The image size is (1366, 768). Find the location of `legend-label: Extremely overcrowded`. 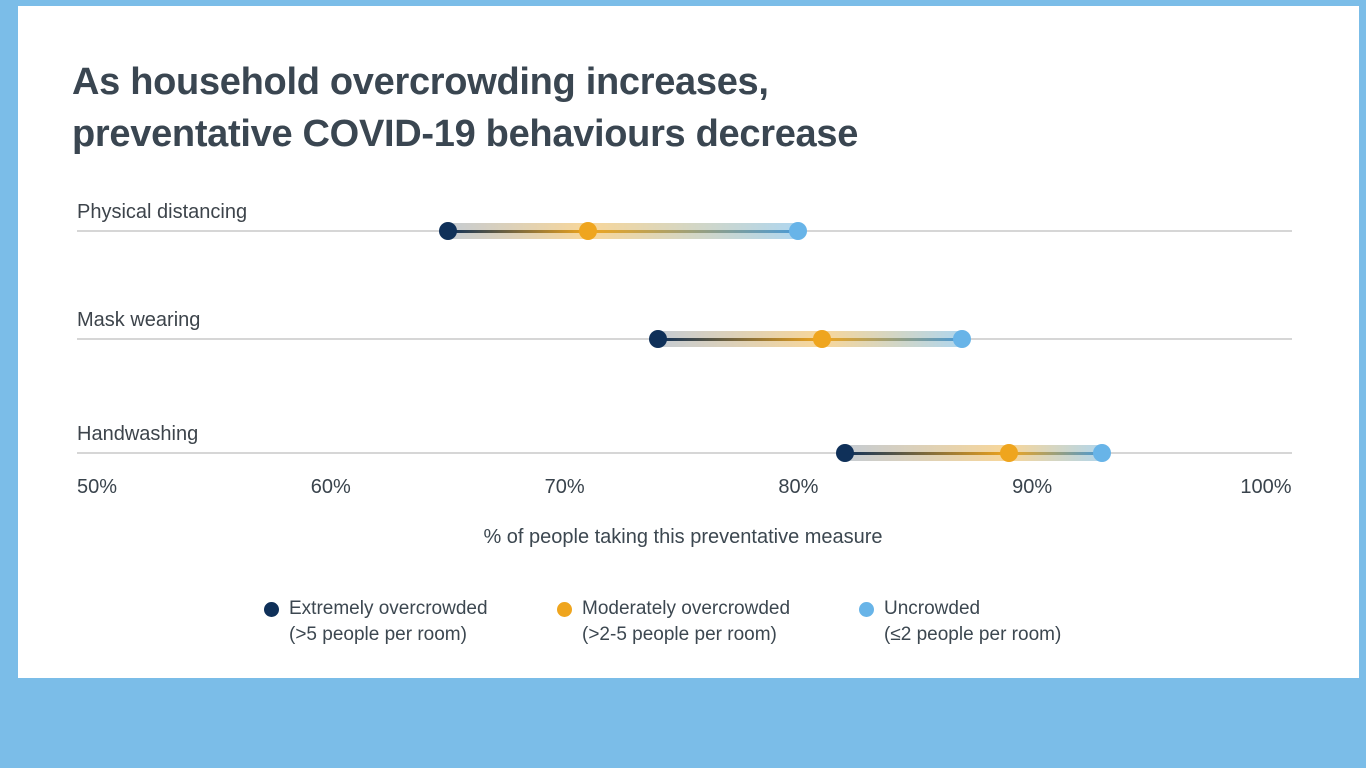

legend-label: Extremely overcrowded is located at coordinates (388, 608).